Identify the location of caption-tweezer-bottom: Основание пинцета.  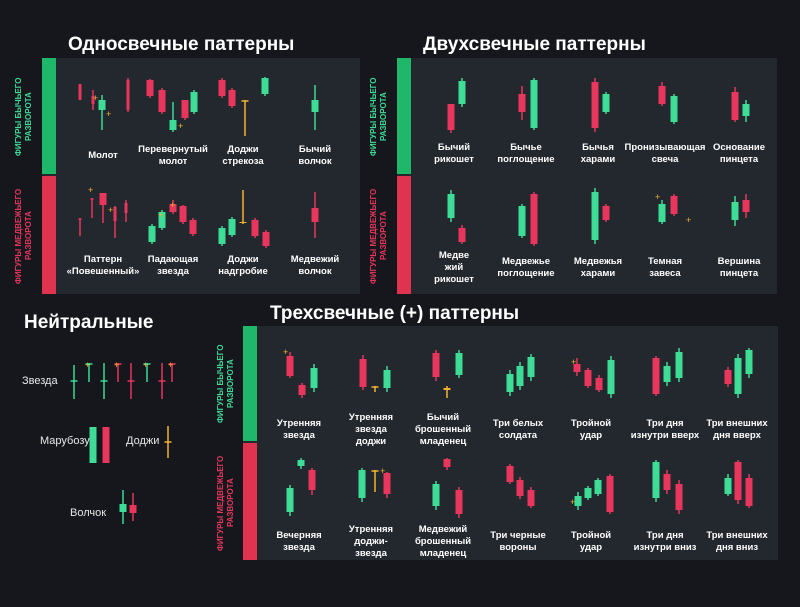
(739, 153).